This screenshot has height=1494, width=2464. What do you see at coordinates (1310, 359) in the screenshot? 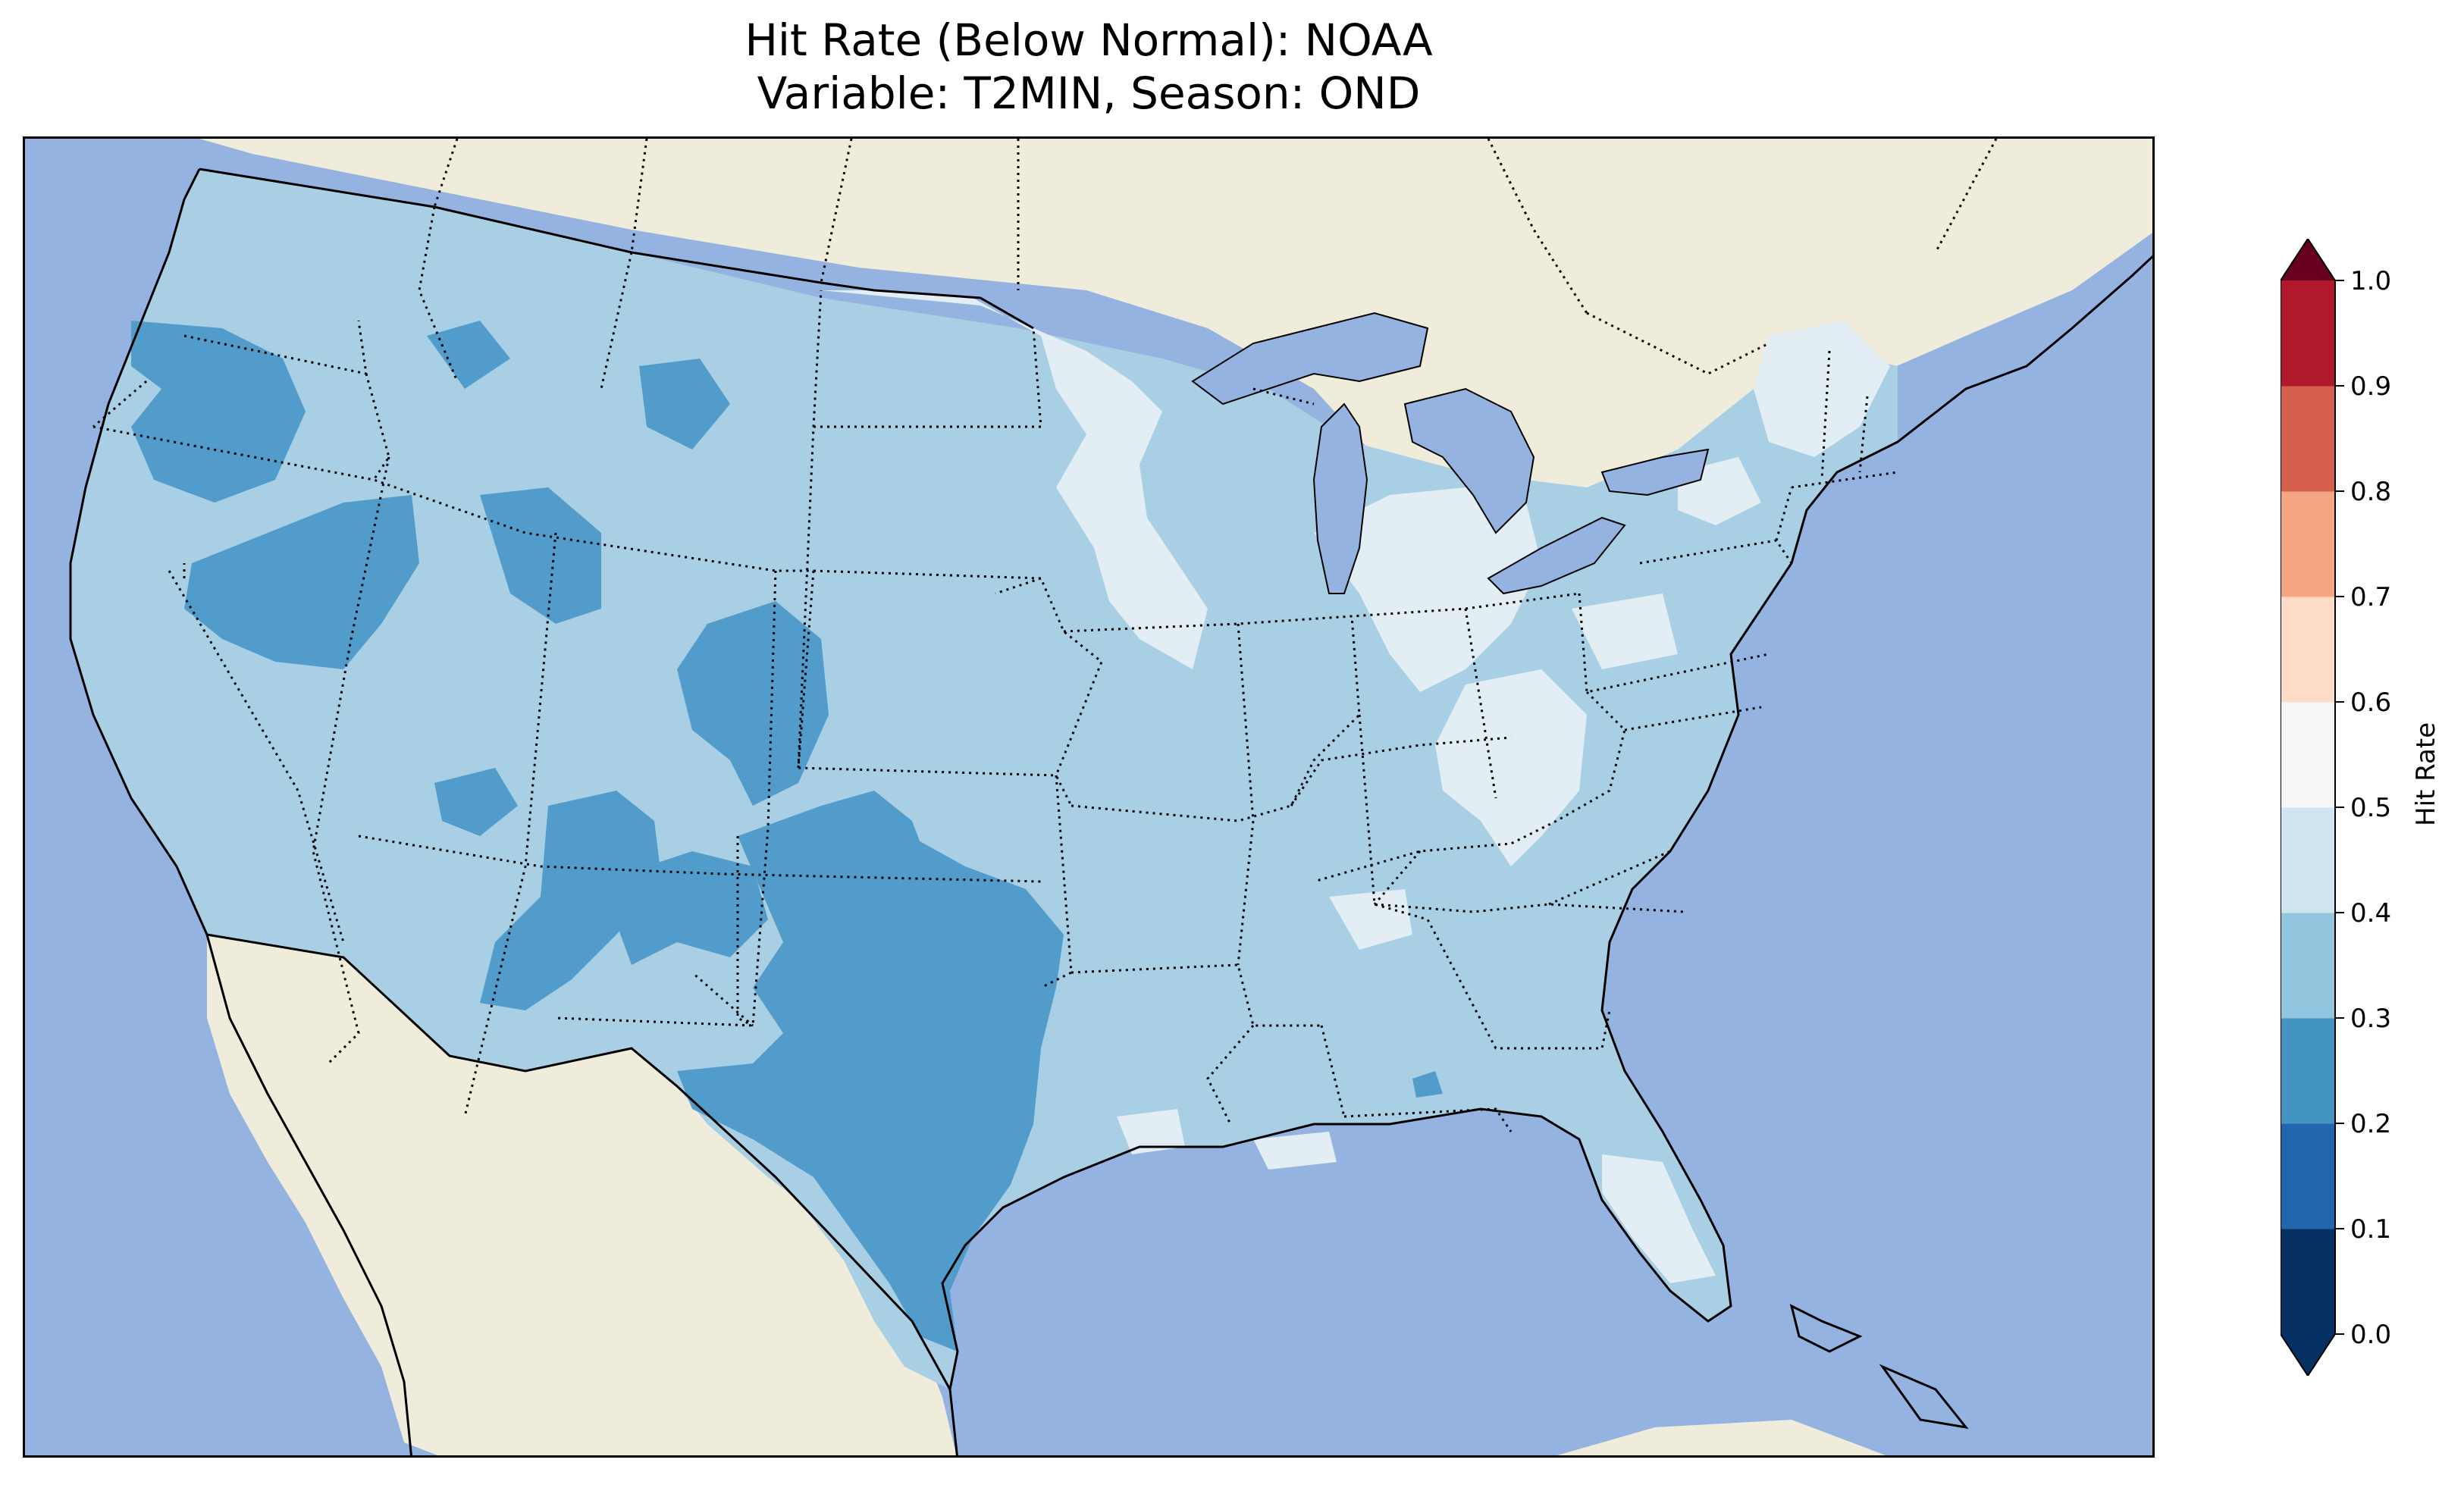
I see `lake-superior` at bounding box center [1310, 359].